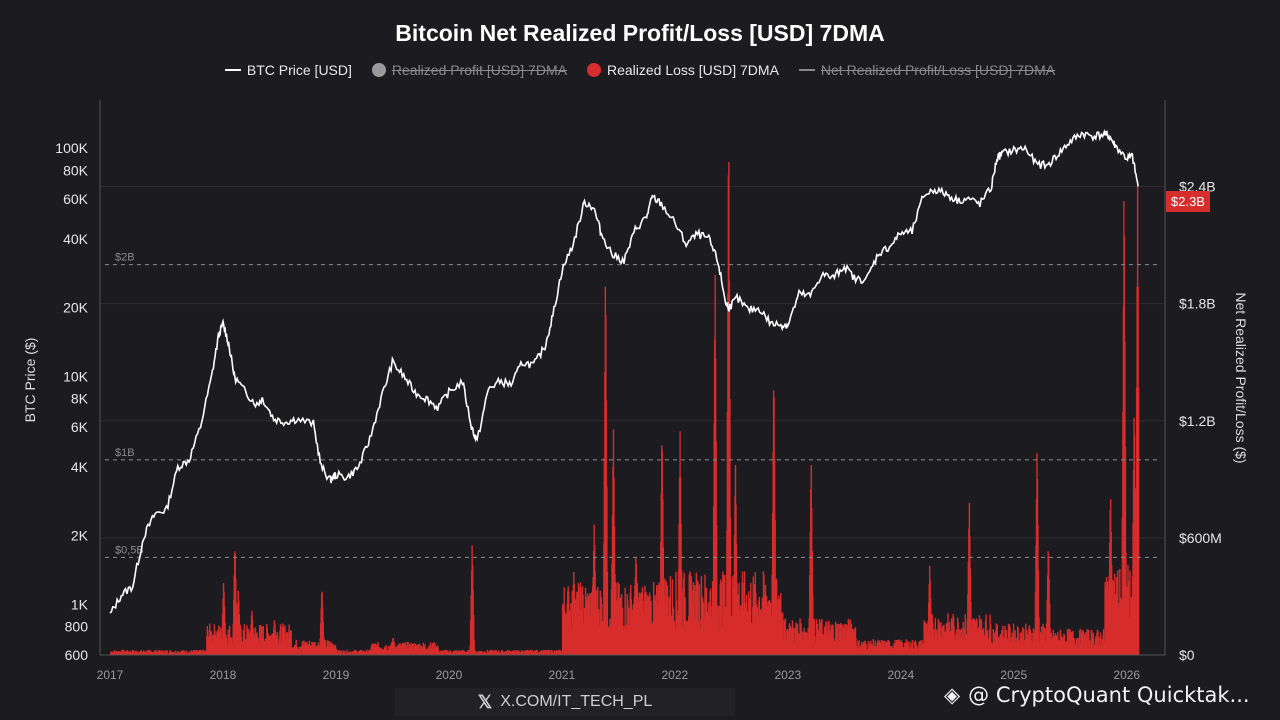 This screenshot has height=720, width=1280. I want to click on x-tick-label: 2017, so click(110, 675).